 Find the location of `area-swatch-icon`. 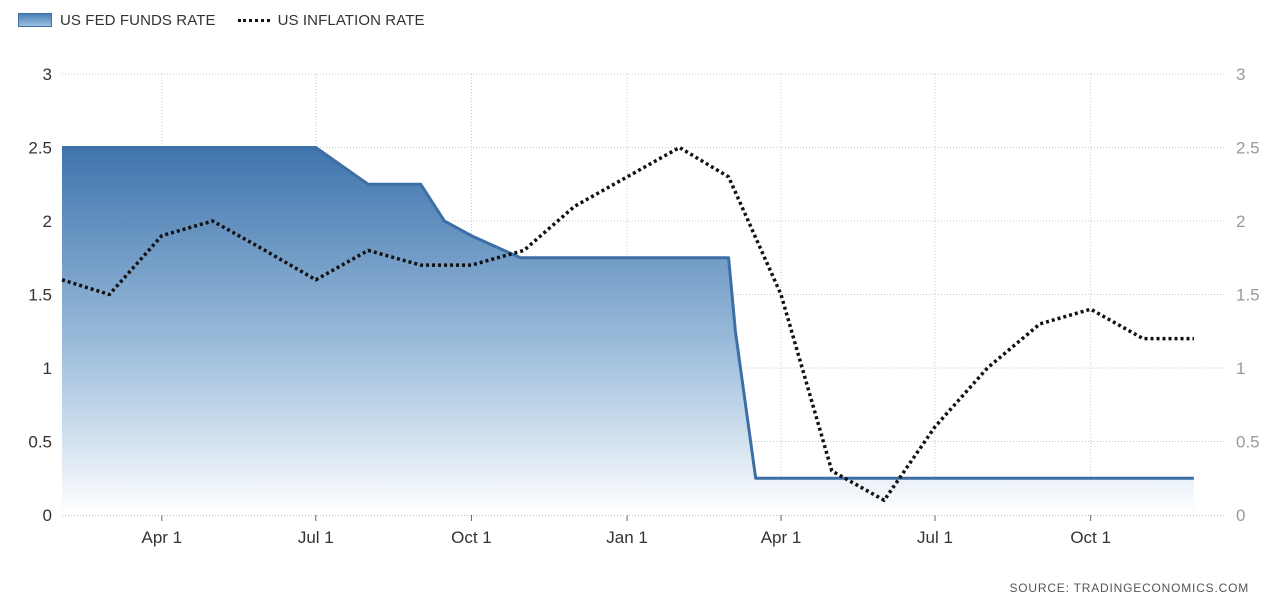

area-swatch-icon is located at coordinates (35, 20).